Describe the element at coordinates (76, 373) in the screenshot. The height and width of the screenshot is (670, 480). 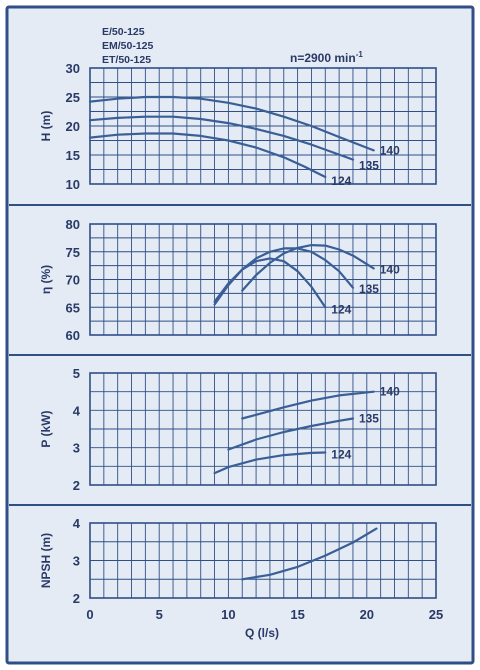
I see `y-tick-label: 5` at that location.